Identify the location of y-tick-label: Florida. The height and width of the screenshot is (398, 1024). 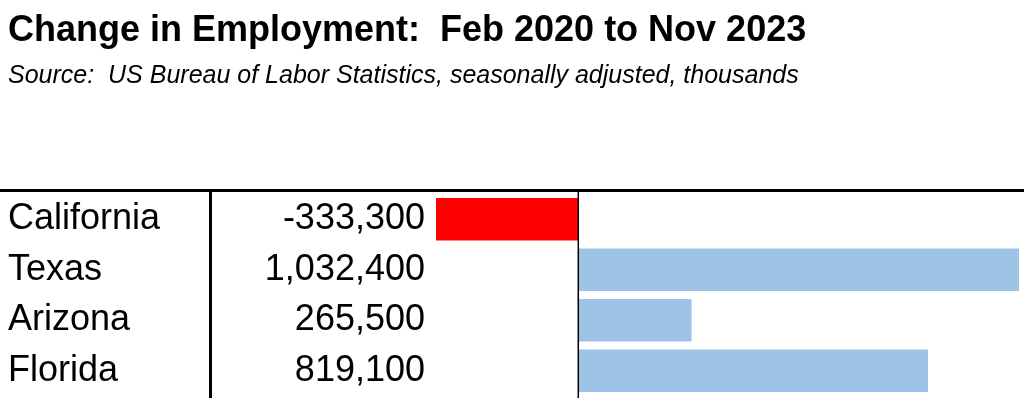
(64, 368).